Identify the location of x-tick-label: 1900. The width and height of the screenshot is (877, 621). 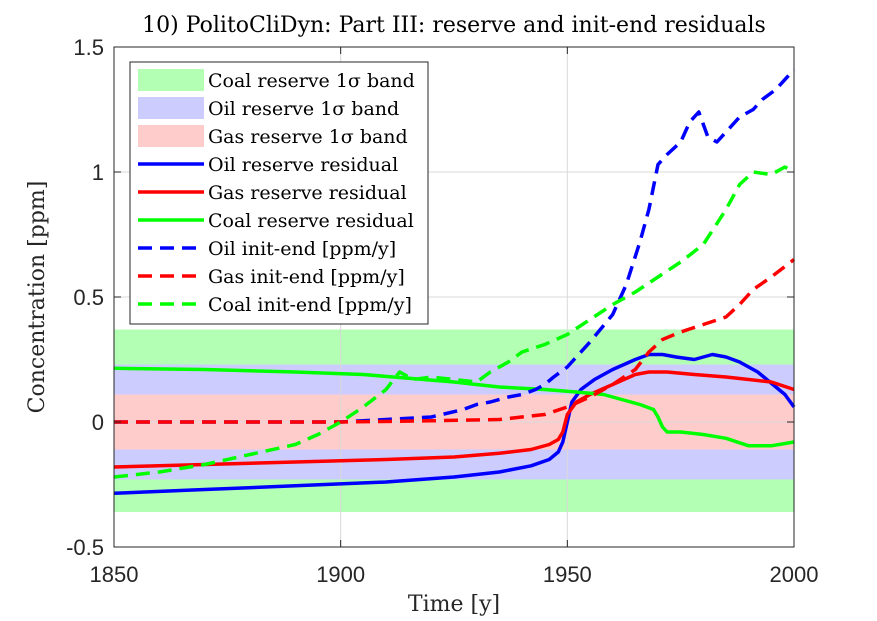
(340, 574).